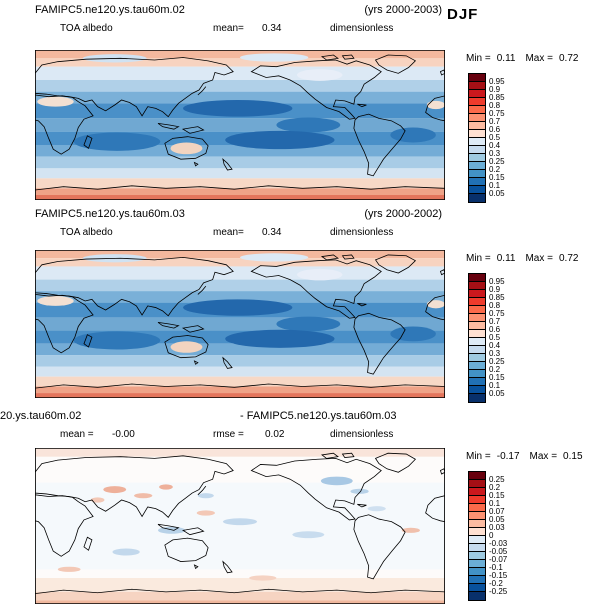  Describe the element at coordinates (568, 258) in the screenshot. I see `panel2-max-value: 0.72` at that location.